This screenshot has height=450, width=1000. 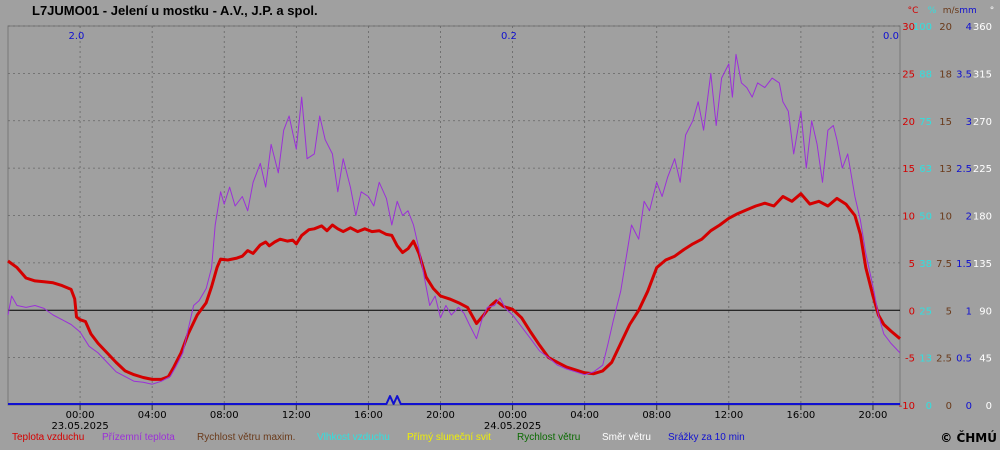 What do you see at coordinates (985, 359) in the screenshot?
I see `y-tick-label: 45` at bounding box center [985, 359].